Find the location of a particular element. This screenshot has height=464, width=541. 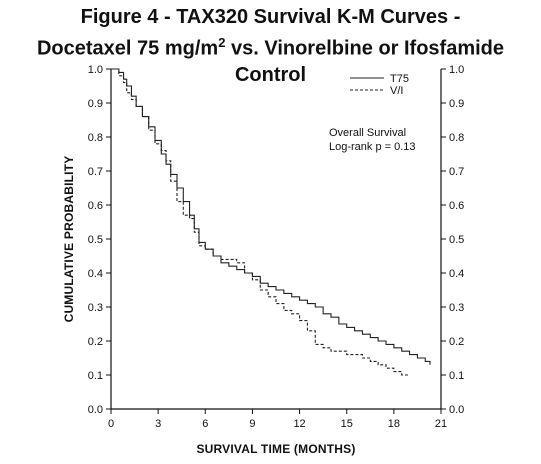

y-tick-label-left: 0.0 is located at coordinates (95, 410).